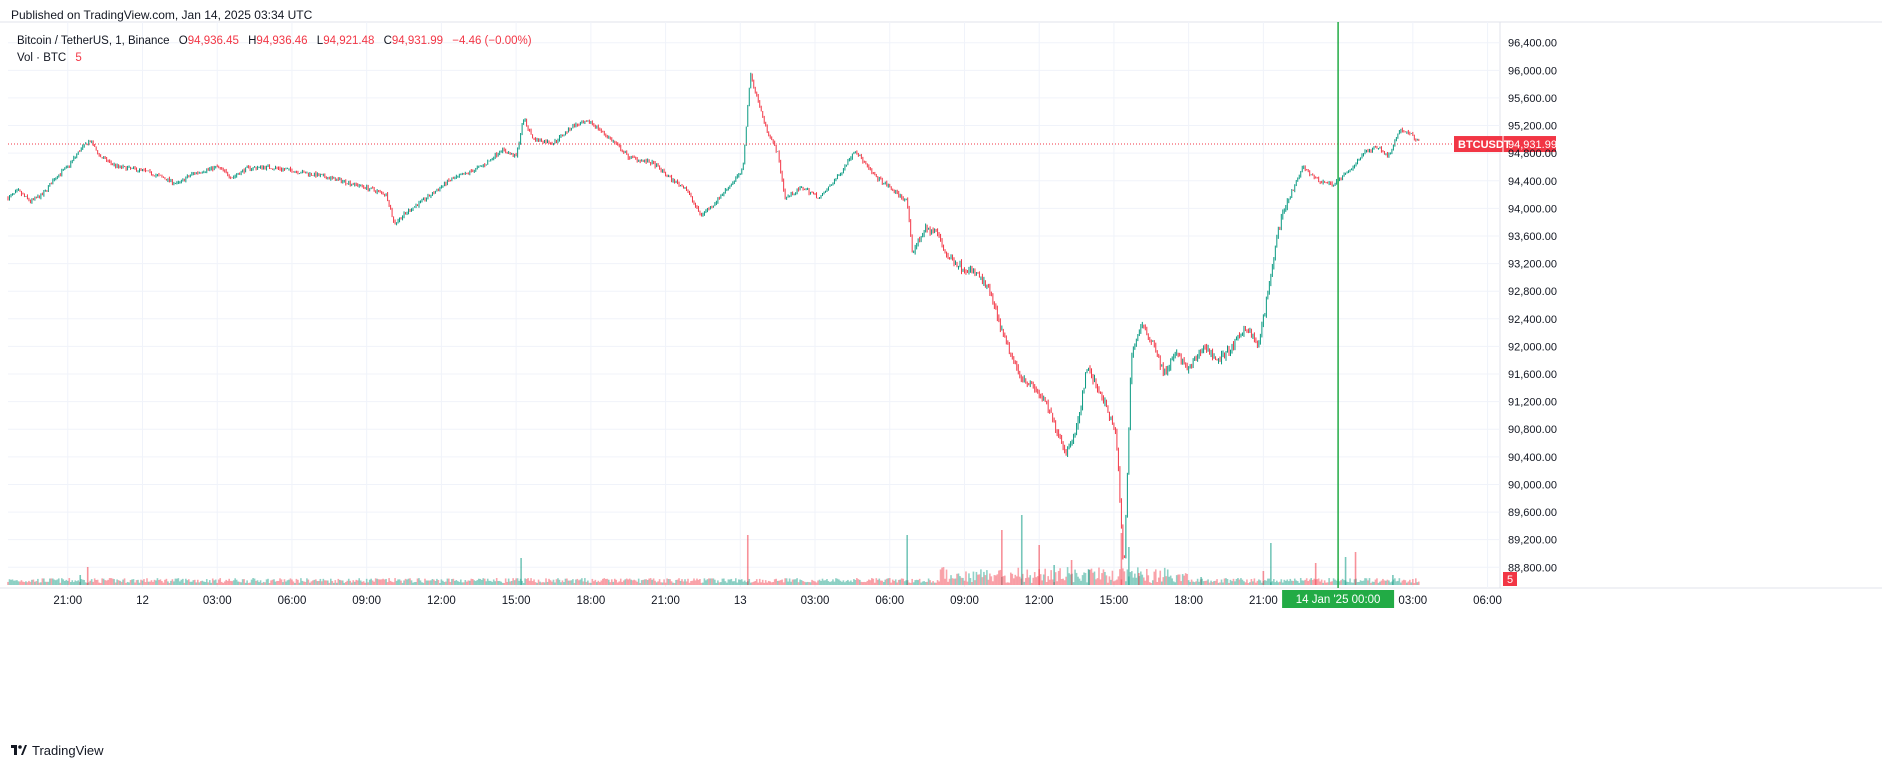 Image resolution: width=1882 pixels, height=768 pixels. Describe the element at coordinates (417, 41) in the screenshot. I see `legend-close: 94,931.99` at that location.